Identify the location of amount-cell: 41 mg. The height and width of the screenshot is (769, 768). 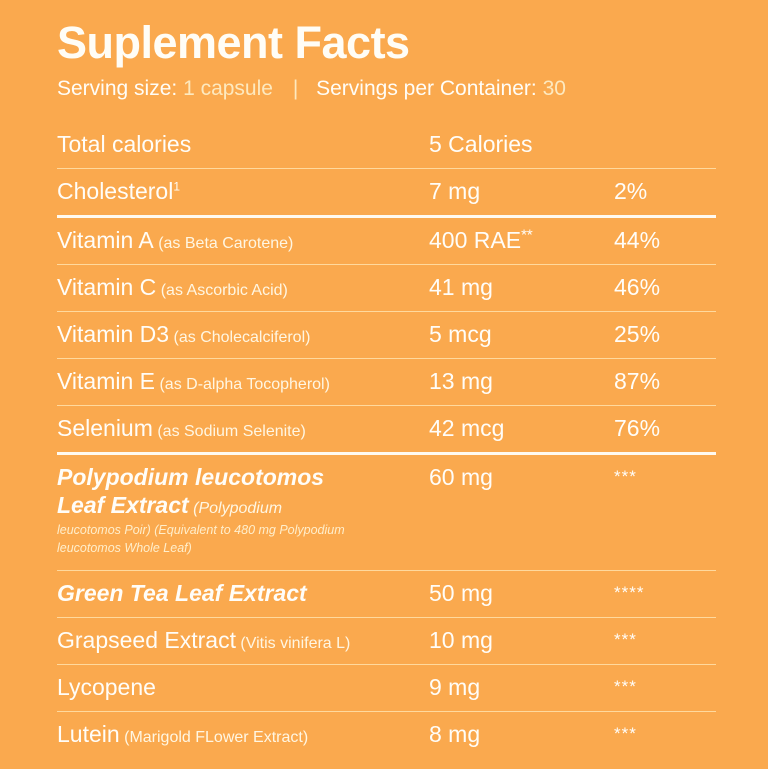
(521, 287).